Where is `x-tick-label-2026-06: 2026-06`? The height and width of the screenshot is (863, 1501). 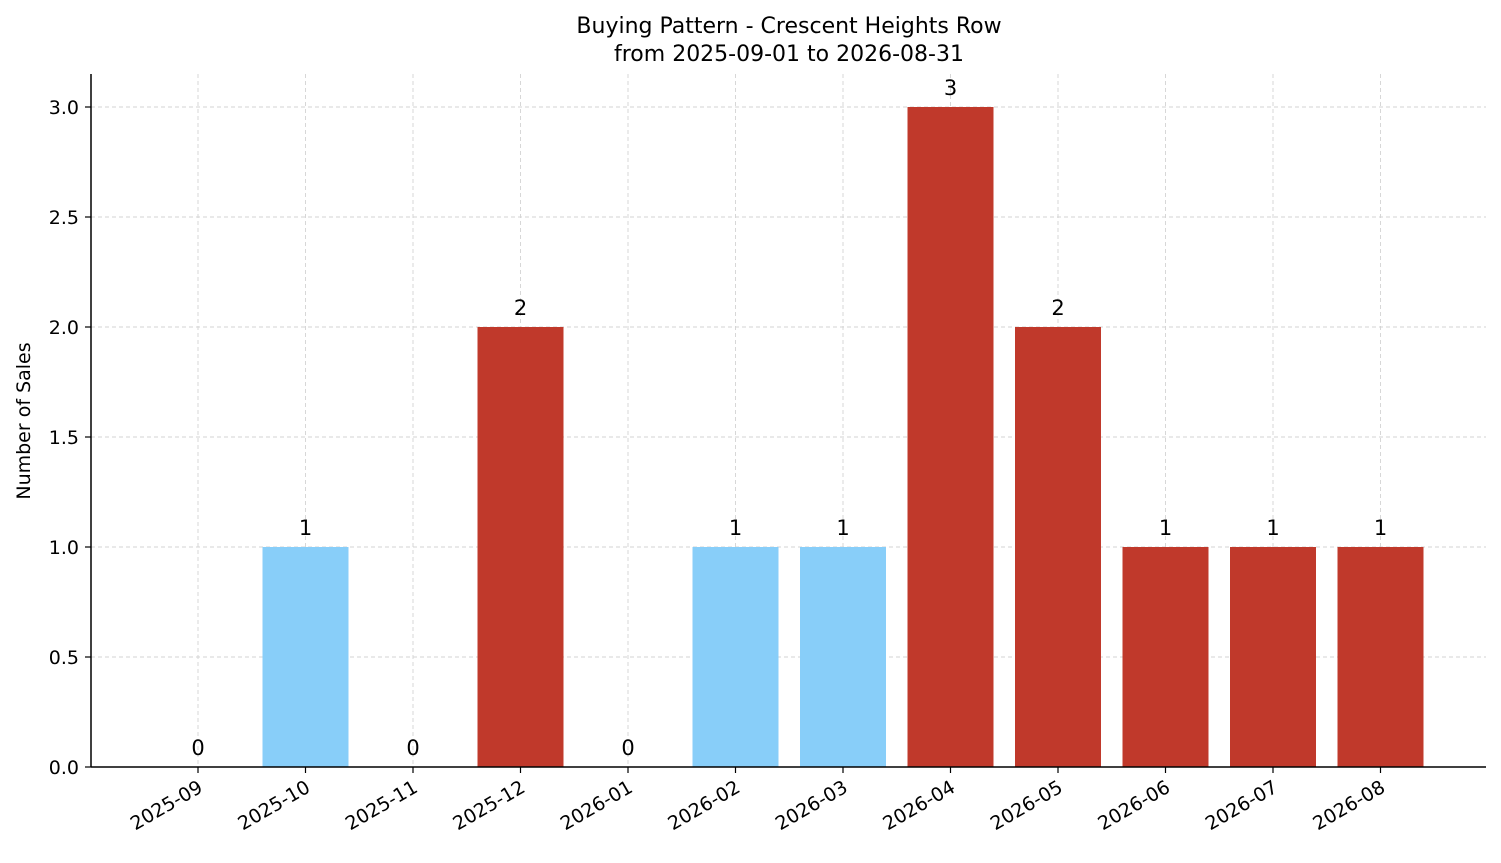
x-tick-label-2026-06: 2026-06 is located at coordinates (1134, 805).